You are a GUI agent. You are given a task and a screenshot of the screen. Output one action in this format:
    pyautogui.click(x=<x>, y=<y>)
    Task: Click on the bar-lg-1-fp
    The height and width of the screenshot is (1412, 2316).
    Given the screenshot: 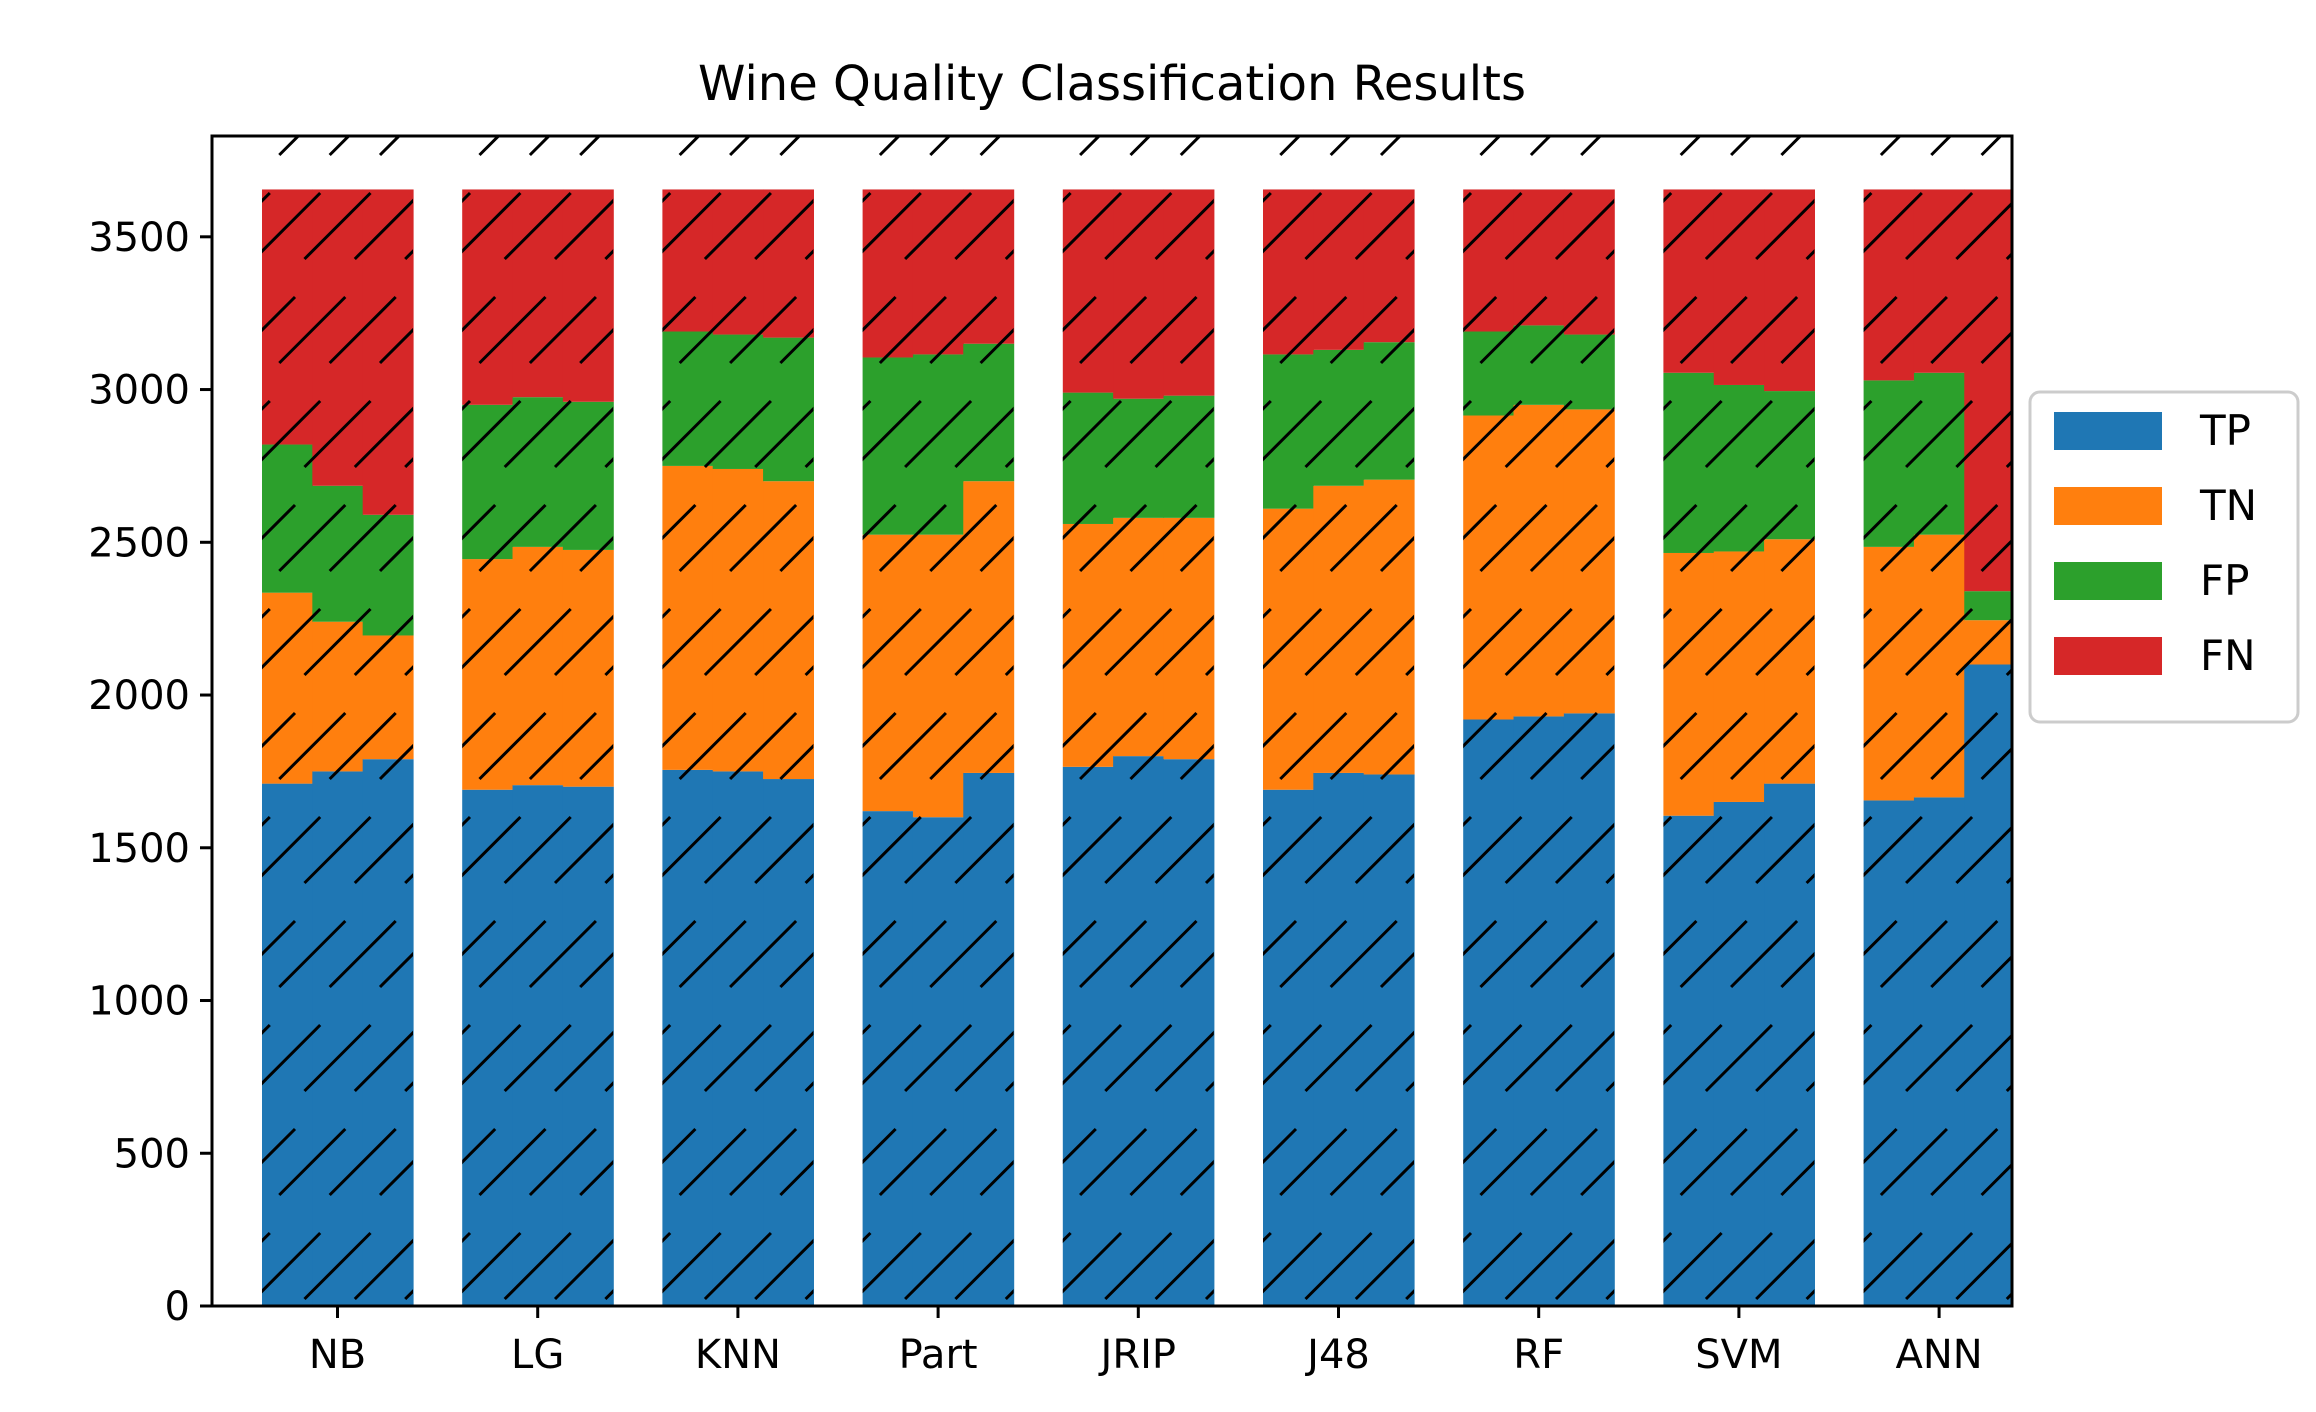 What is the action you would take?
    pyautogui.click(x=488, y=482)
    